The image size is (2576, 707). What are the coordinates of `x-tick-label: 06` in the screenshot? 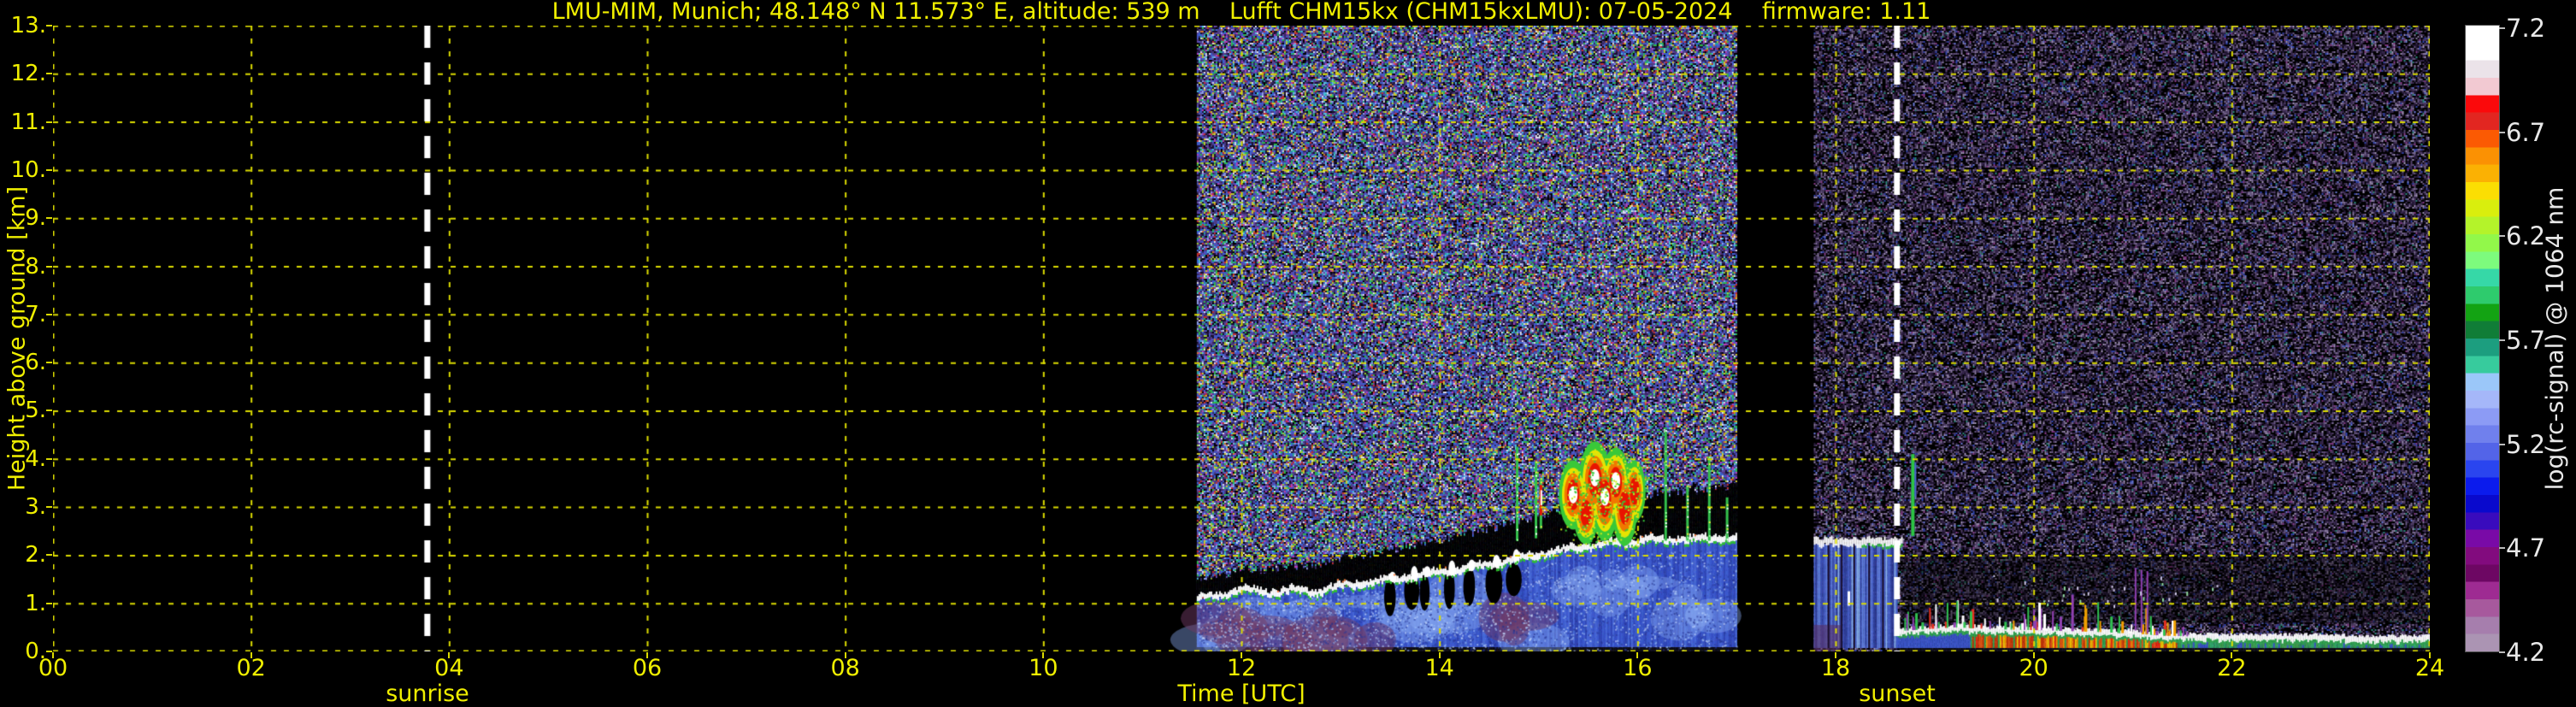 It's located at (647, 668).